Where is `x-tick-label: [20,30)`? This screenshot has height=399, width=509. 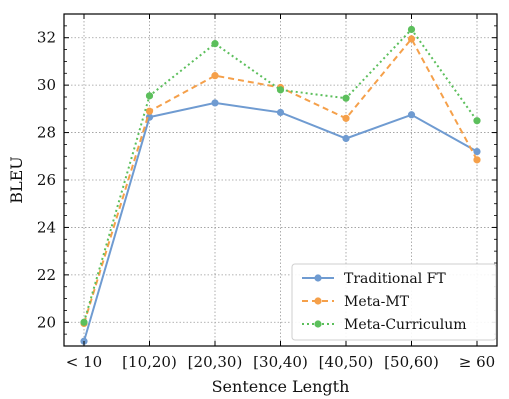
x-tick-label: [20,30) is located at coordinates (215, 362).